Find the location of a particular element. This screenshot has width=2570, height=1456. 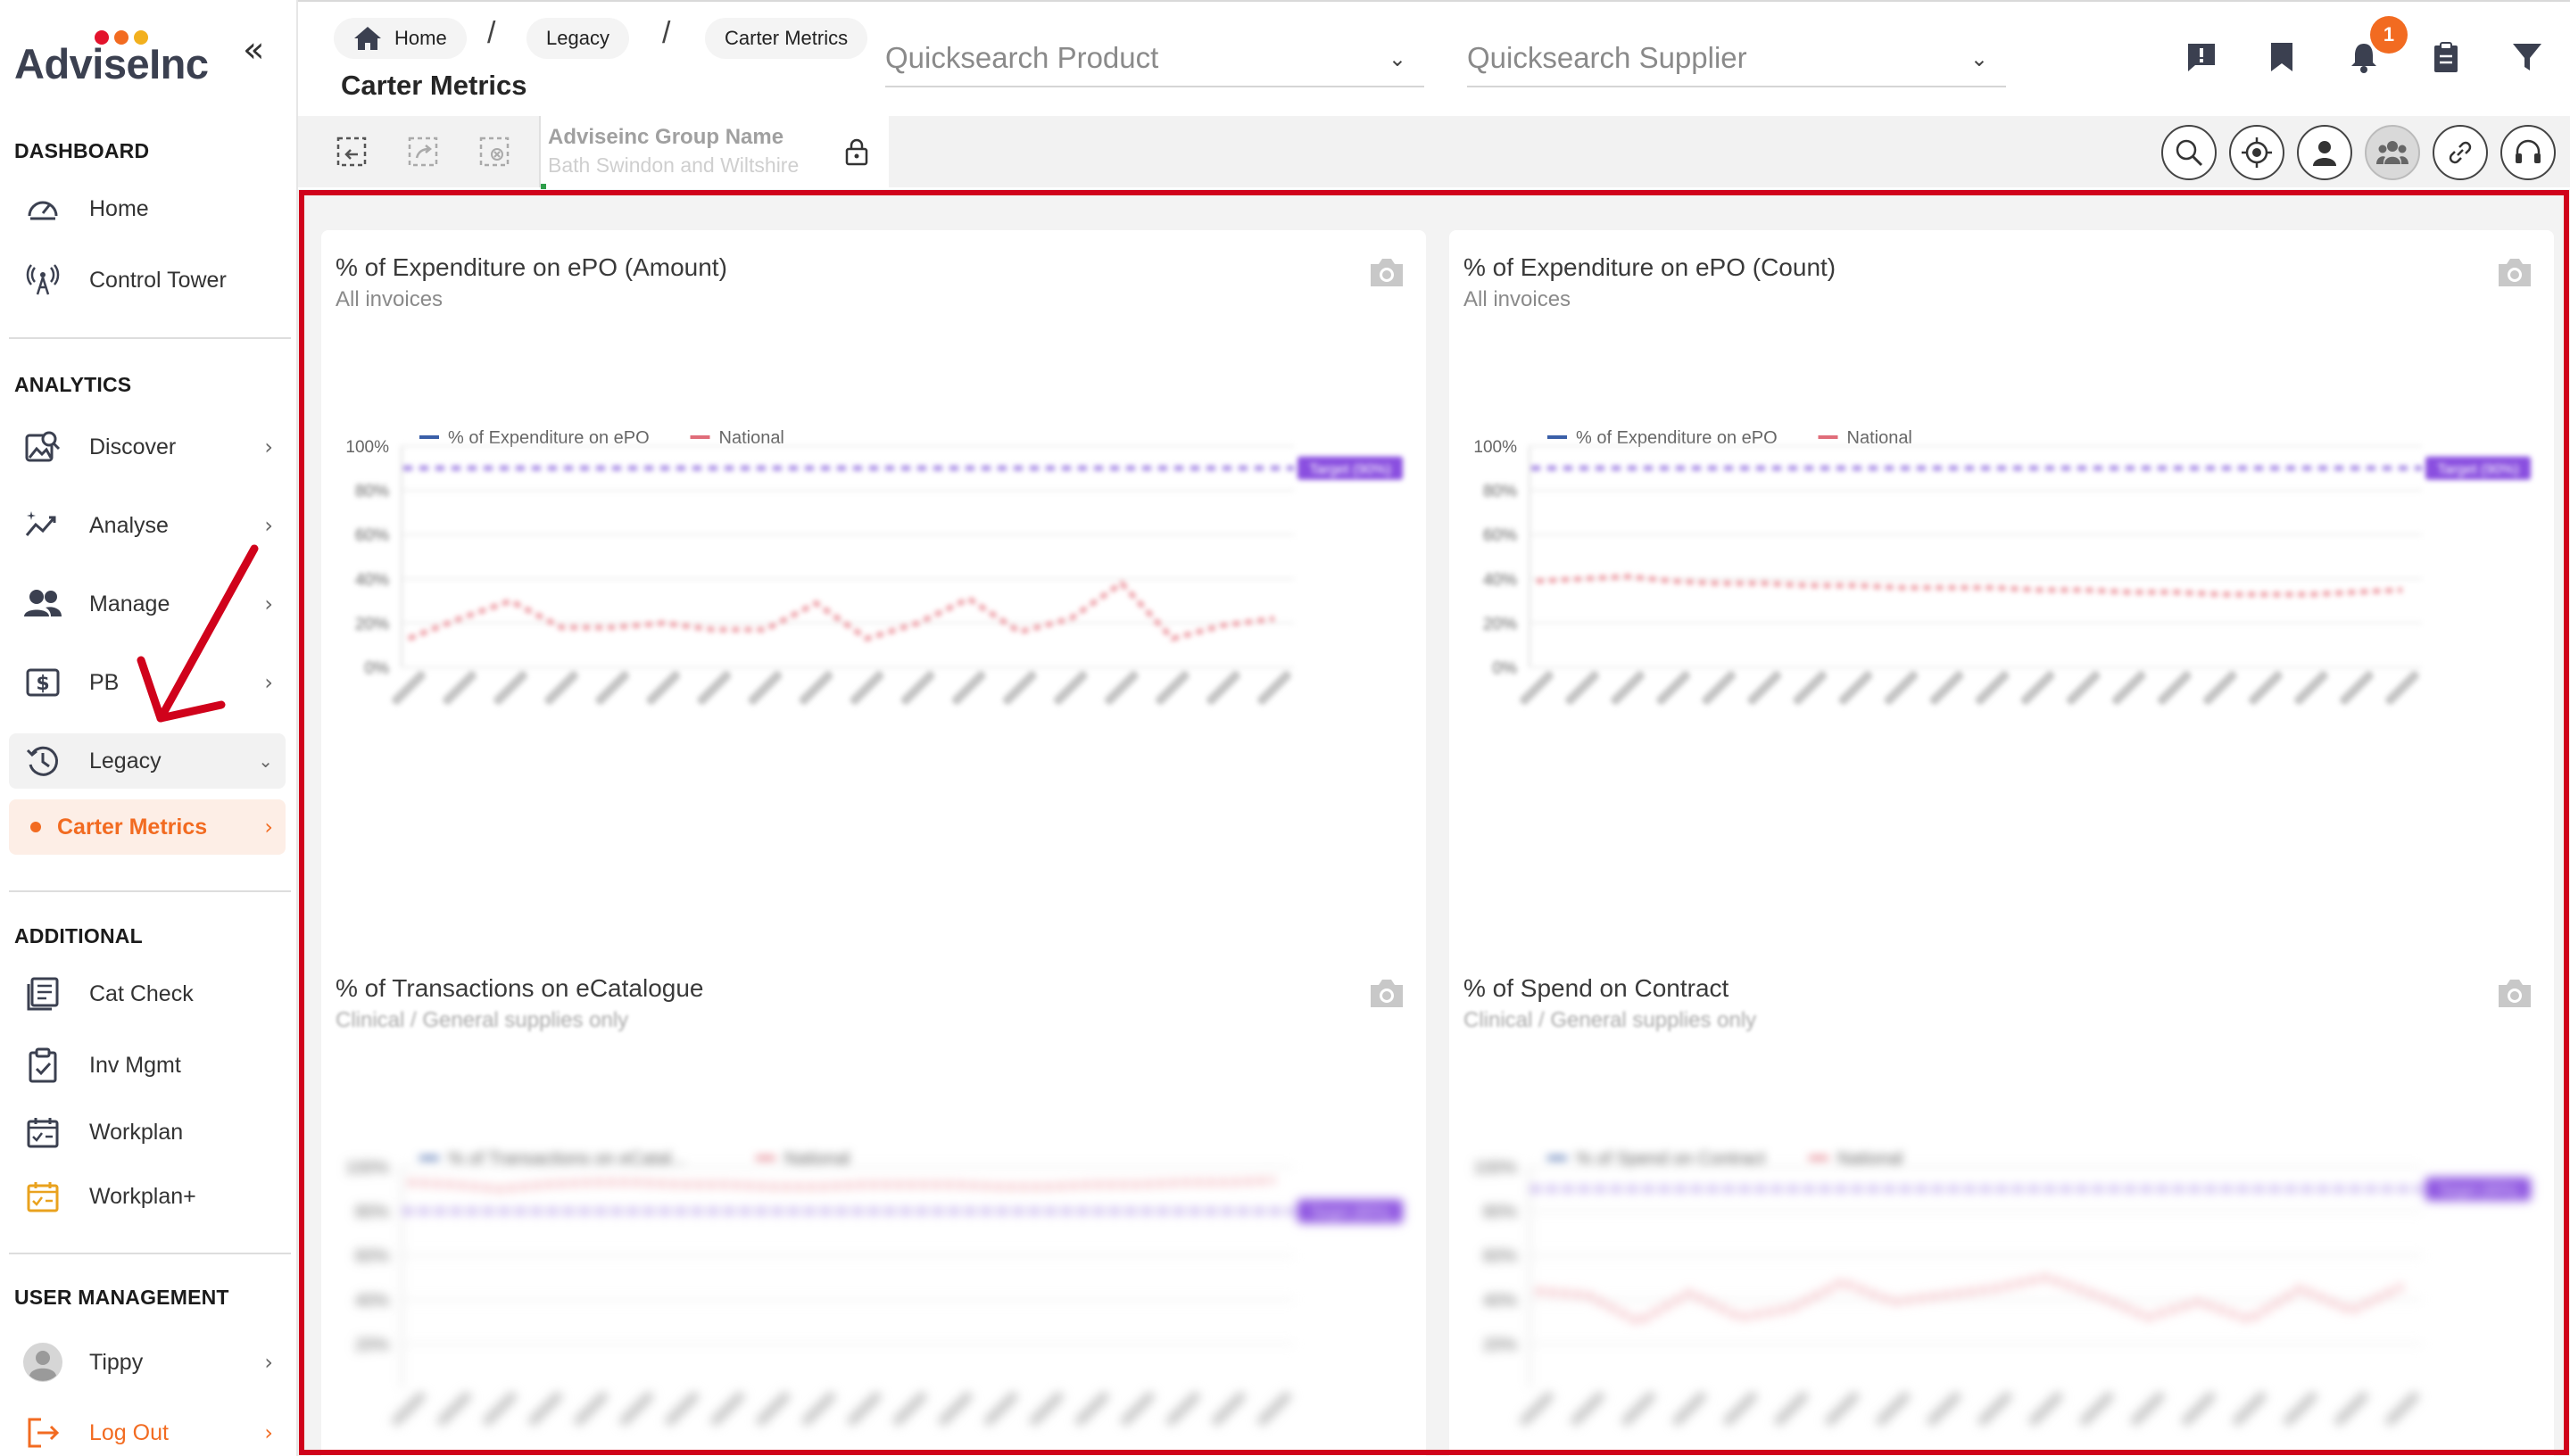

sidebar-item-analyse: Analyse › is located at coordinates (148, 525).